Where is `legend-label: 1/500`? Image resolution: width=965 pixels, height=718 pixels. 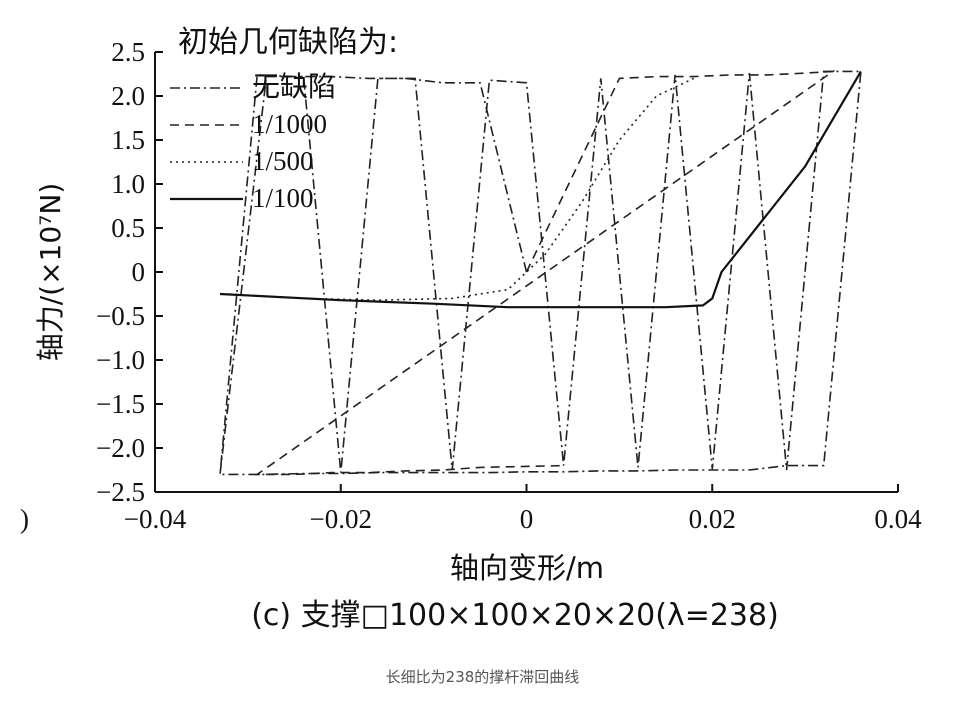
legend-label: 1/500 is located at coordinates (283, 161).